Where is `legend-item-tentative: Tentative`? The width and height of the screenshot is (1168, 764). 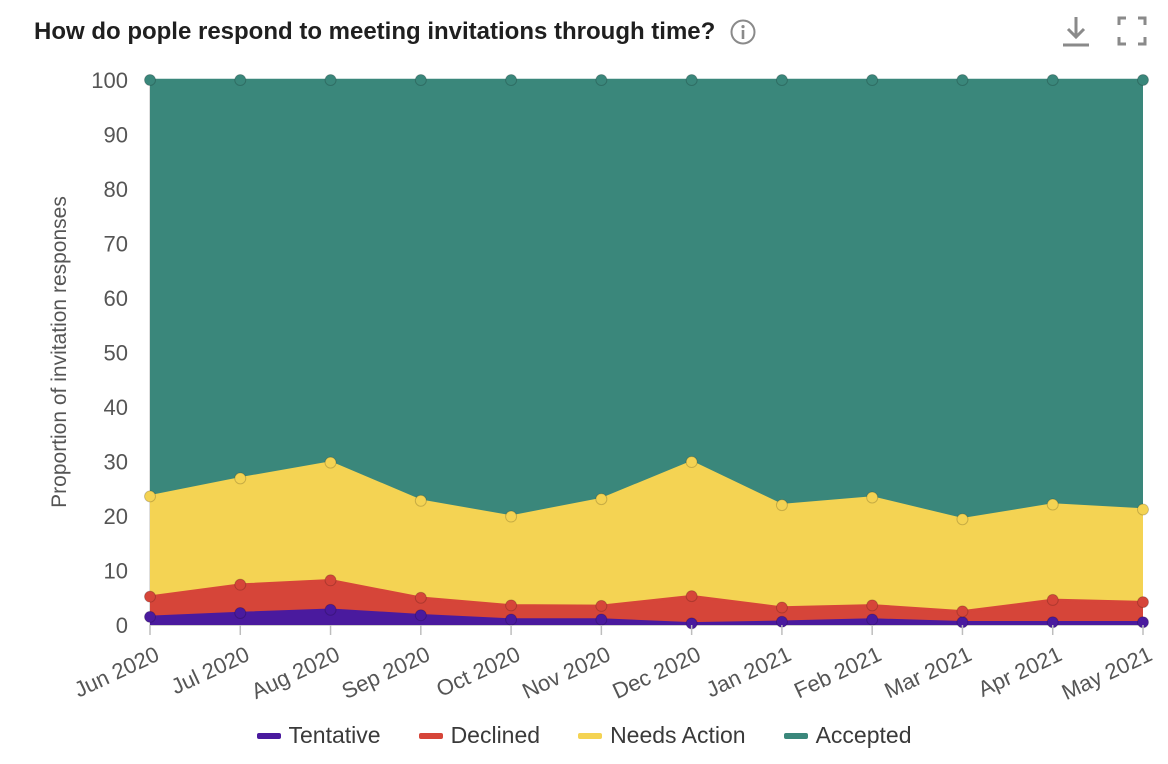 legend-item-tentative: Tentative is located at coordinates (318, 735).